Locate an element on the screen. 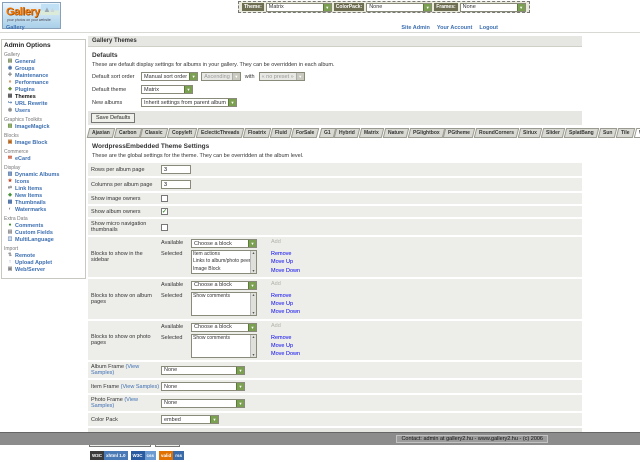  sidebar-item-remote: ⇅ Remote is located at coordinates (43, 255).